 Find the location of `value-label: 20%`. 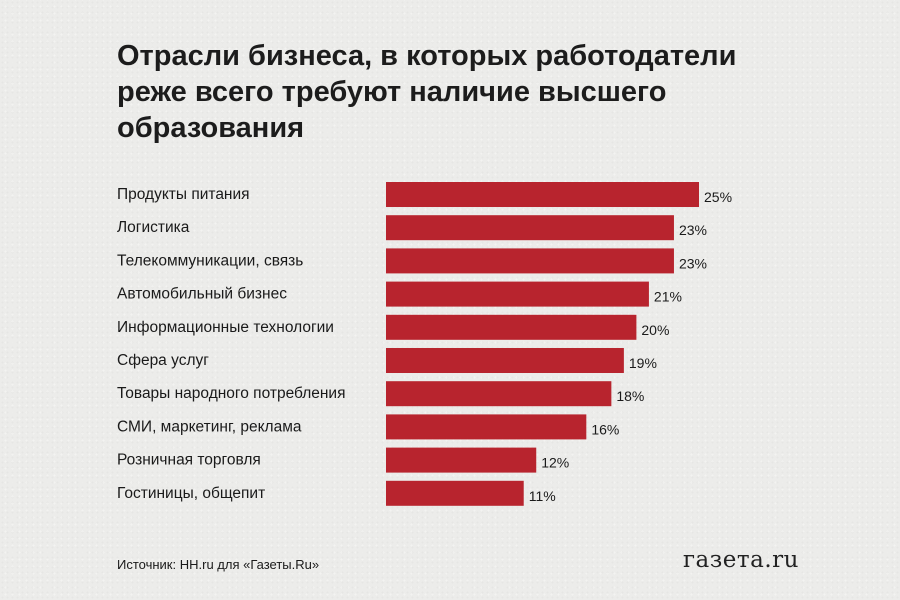

value-label: 20% is located at coordinates (655, 330).